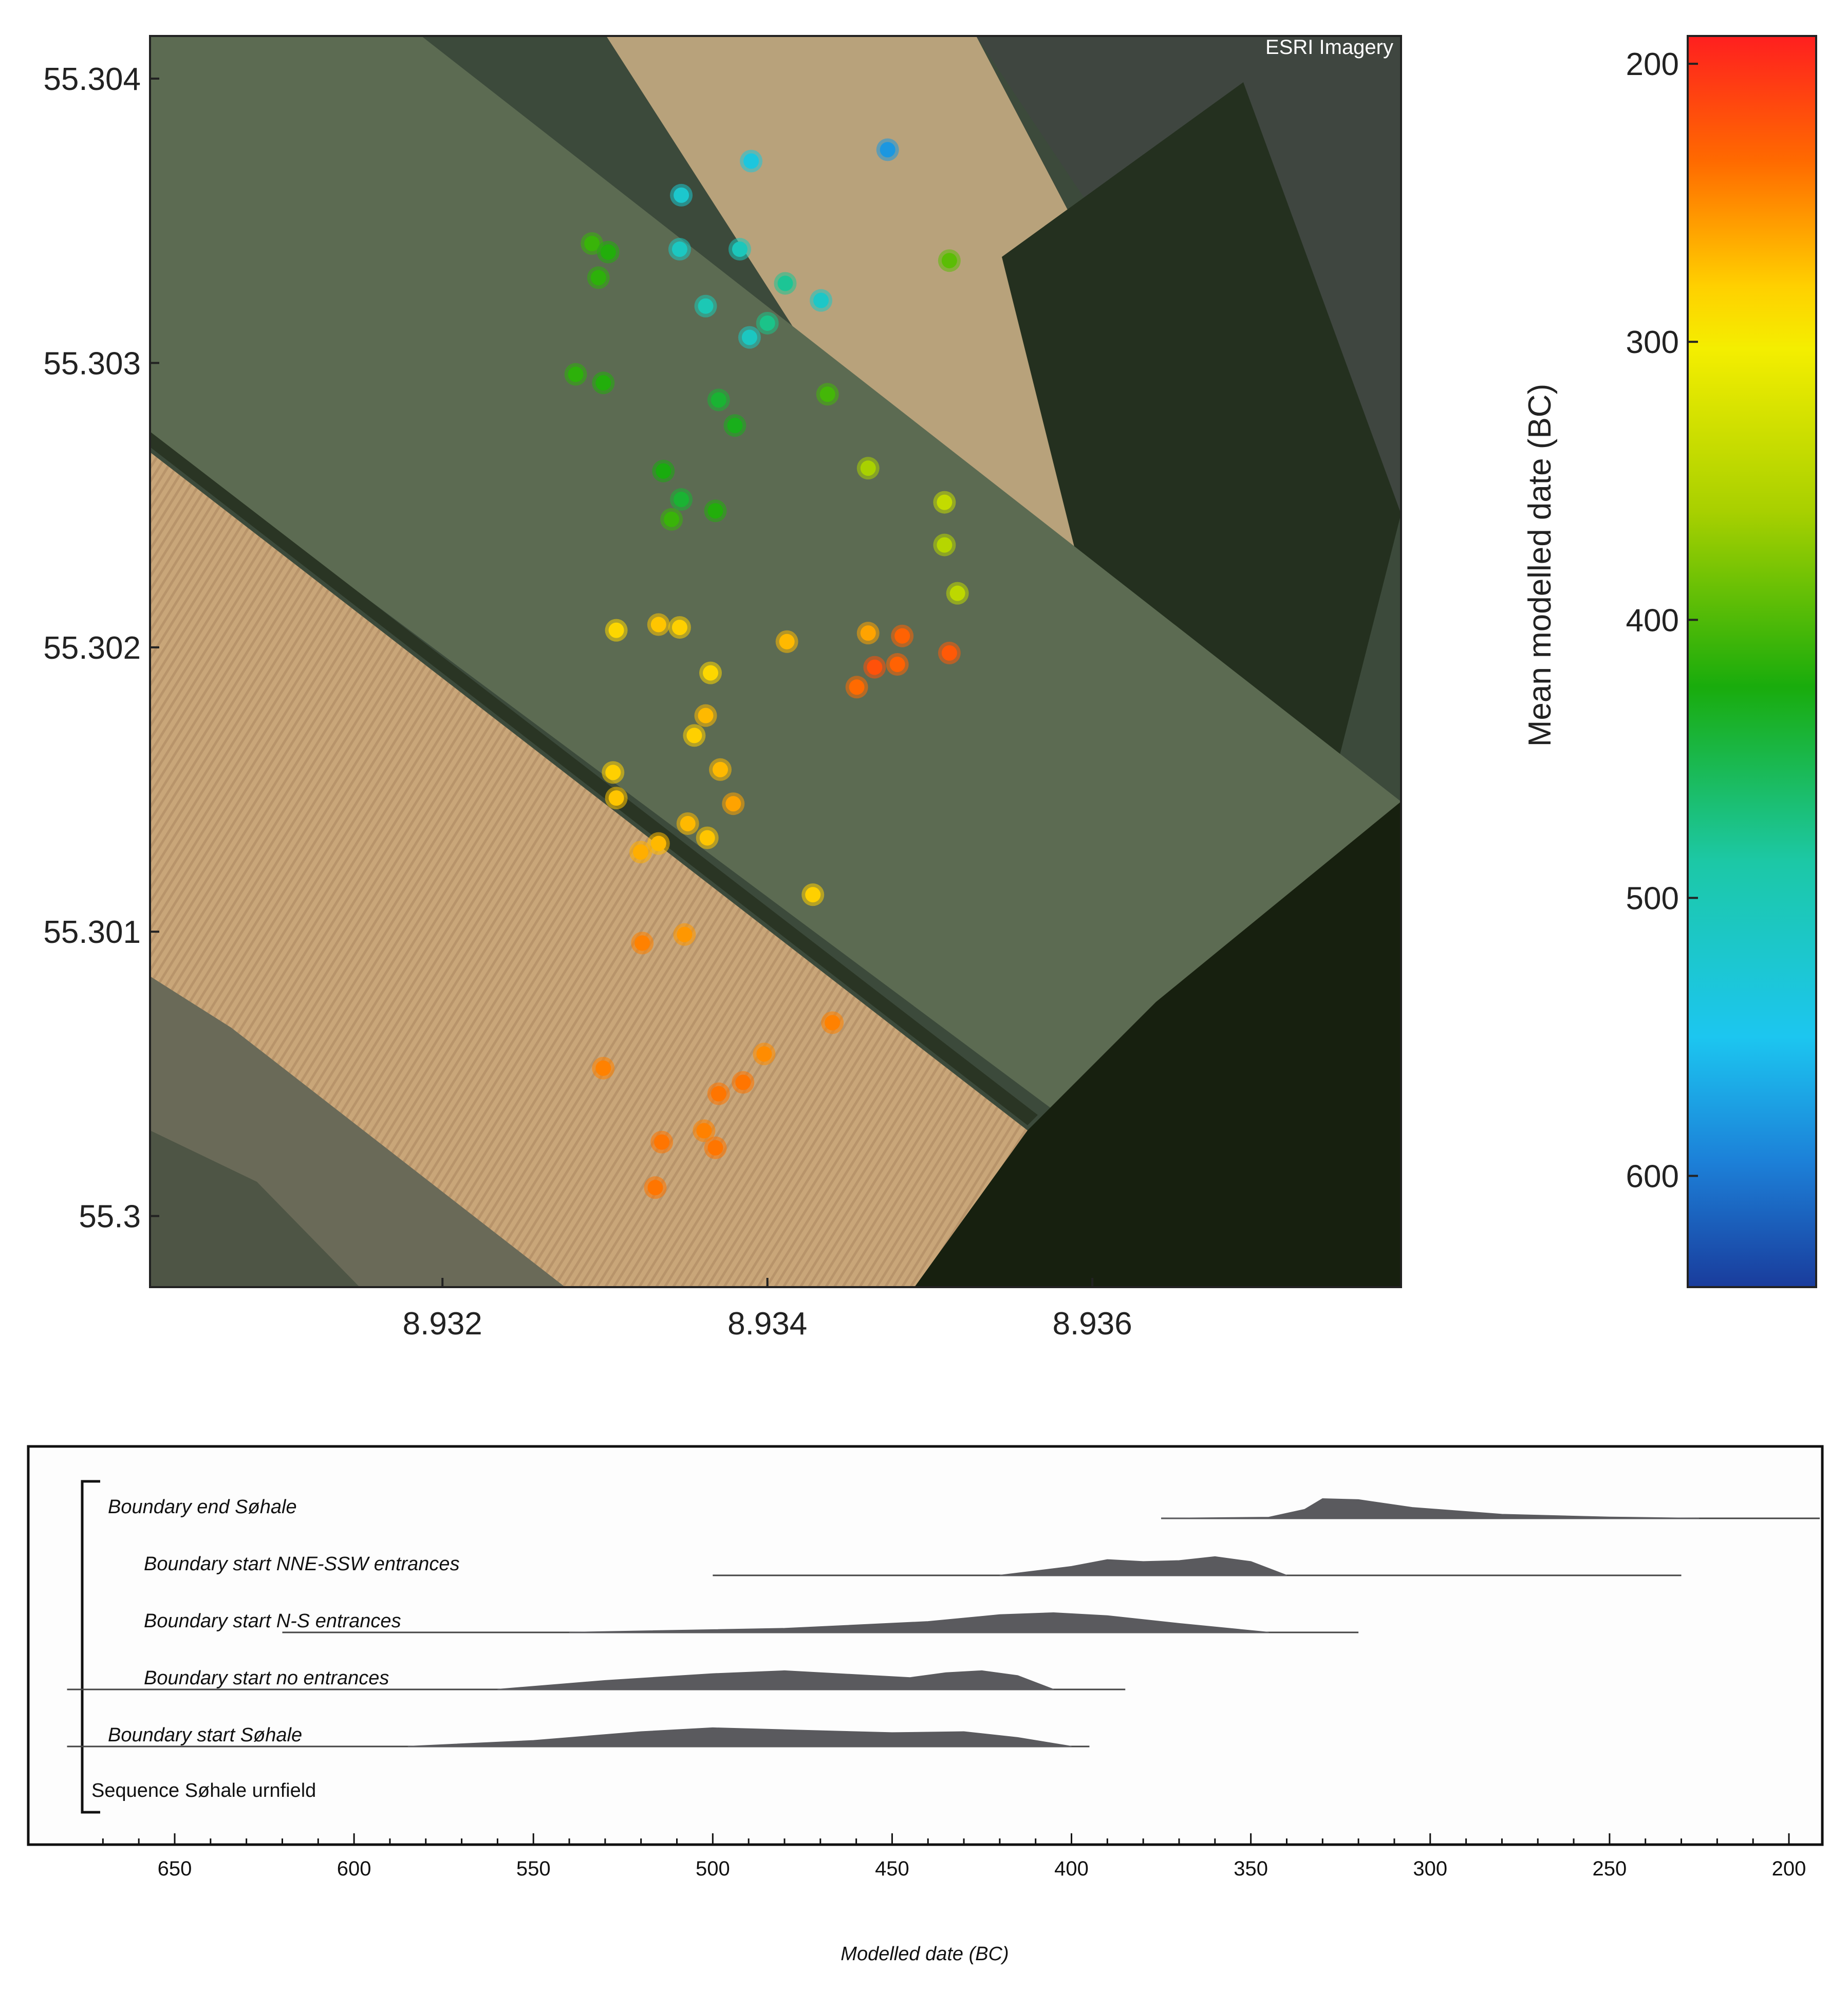 This screenshot has height=1989, width=1848. Describe the element at coordinates (175, 1868) in the screenshot. I see `oxcal-tick-label: 650` at that location.